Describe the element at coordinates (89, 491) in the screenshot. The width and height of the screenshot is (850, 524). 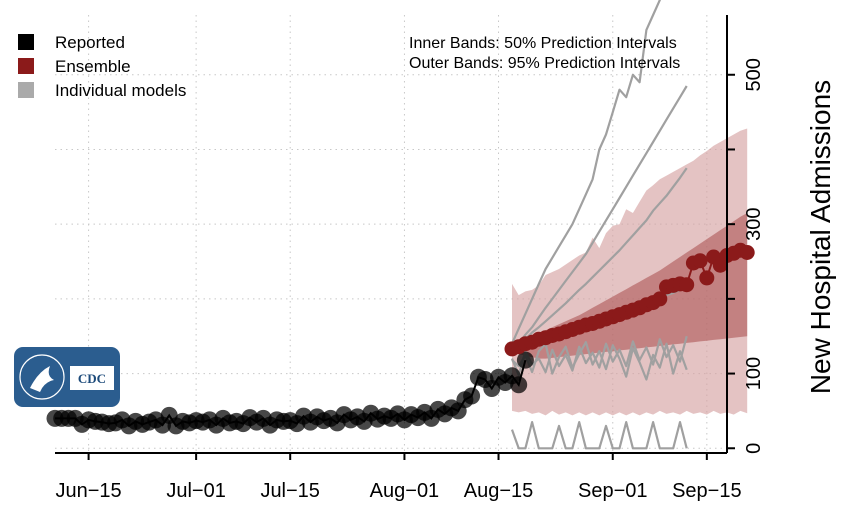
I see `x-tick-label: Jun−15` at that location.